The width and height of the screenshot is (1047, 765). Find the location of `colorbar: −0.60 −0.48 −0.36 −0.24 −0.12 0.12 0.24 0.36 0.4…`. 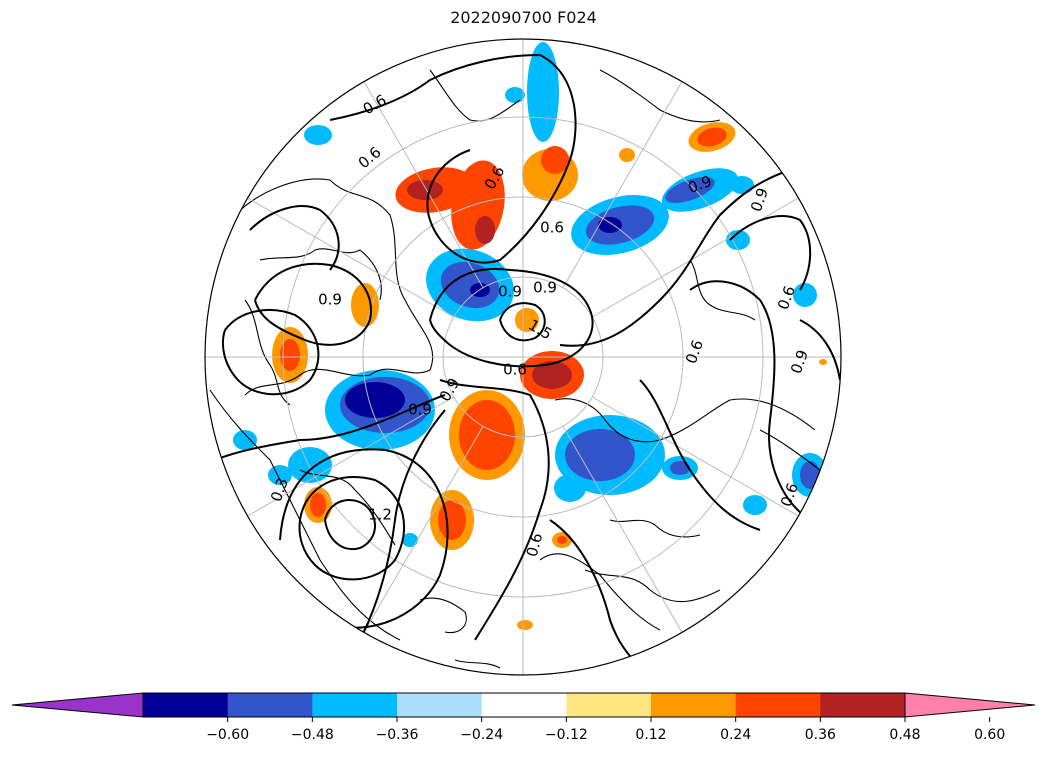

colorbar: −0.60 −0.48 −0.36 −0.24 −0.12 0.12 0.24 0.36 0.4… is located at coordinates (523, 717).